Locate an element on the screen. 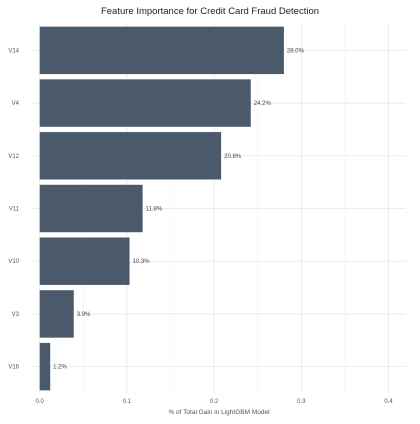  y-tick-label-v10: V10 is located at coordinates (13, 262).